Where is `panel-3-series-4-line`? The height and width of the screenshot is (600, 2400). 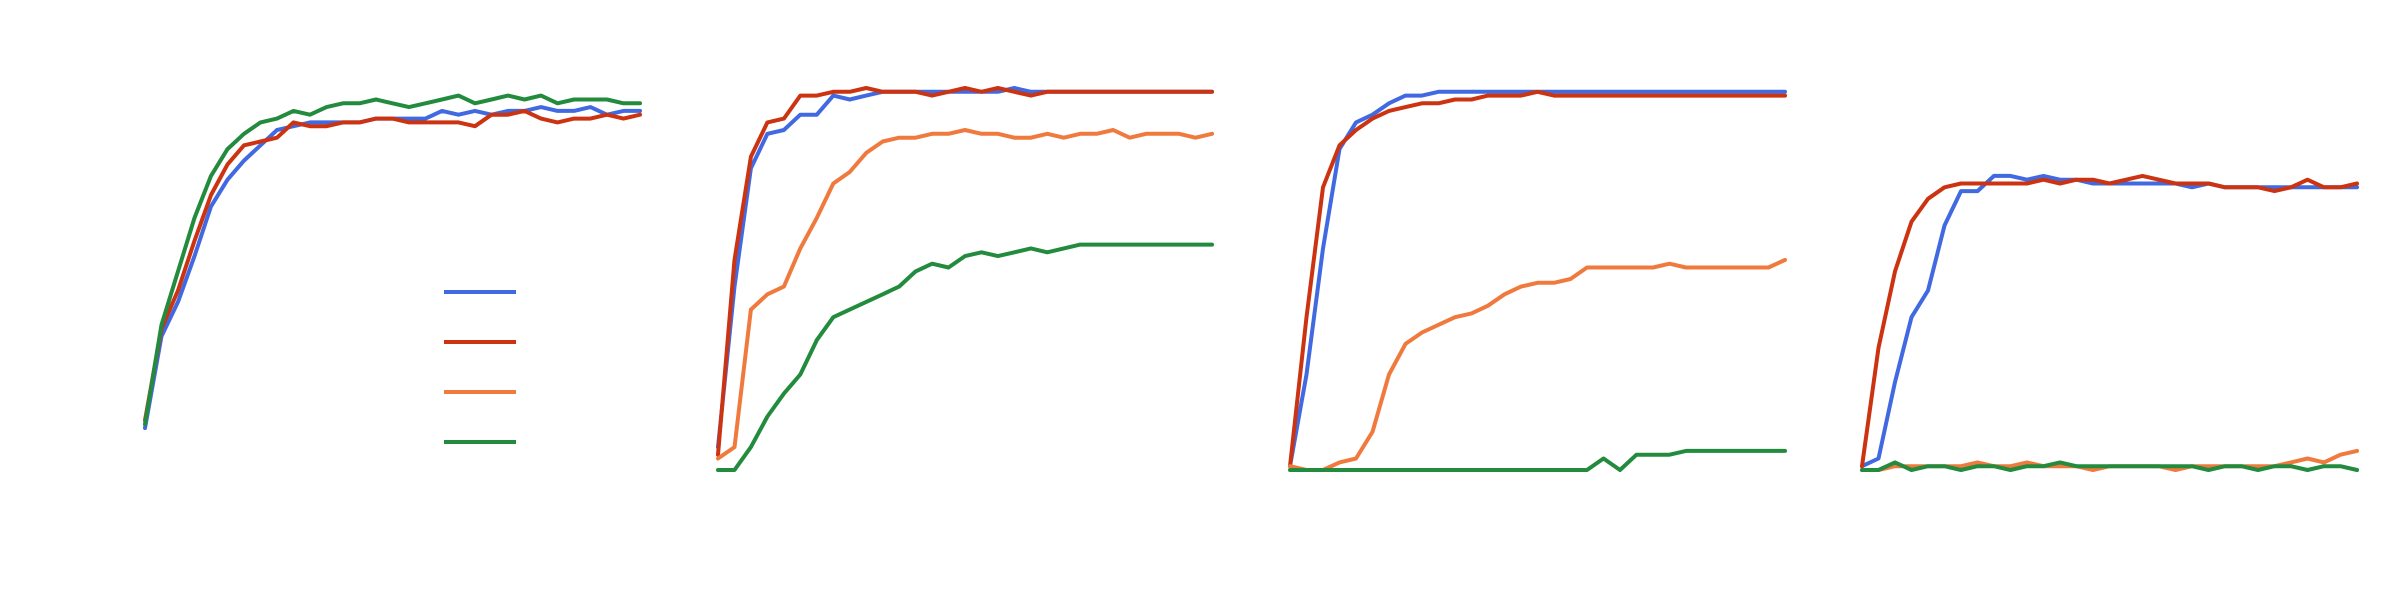
panel-3-series-4-line is located at coordinates (1537, 460).